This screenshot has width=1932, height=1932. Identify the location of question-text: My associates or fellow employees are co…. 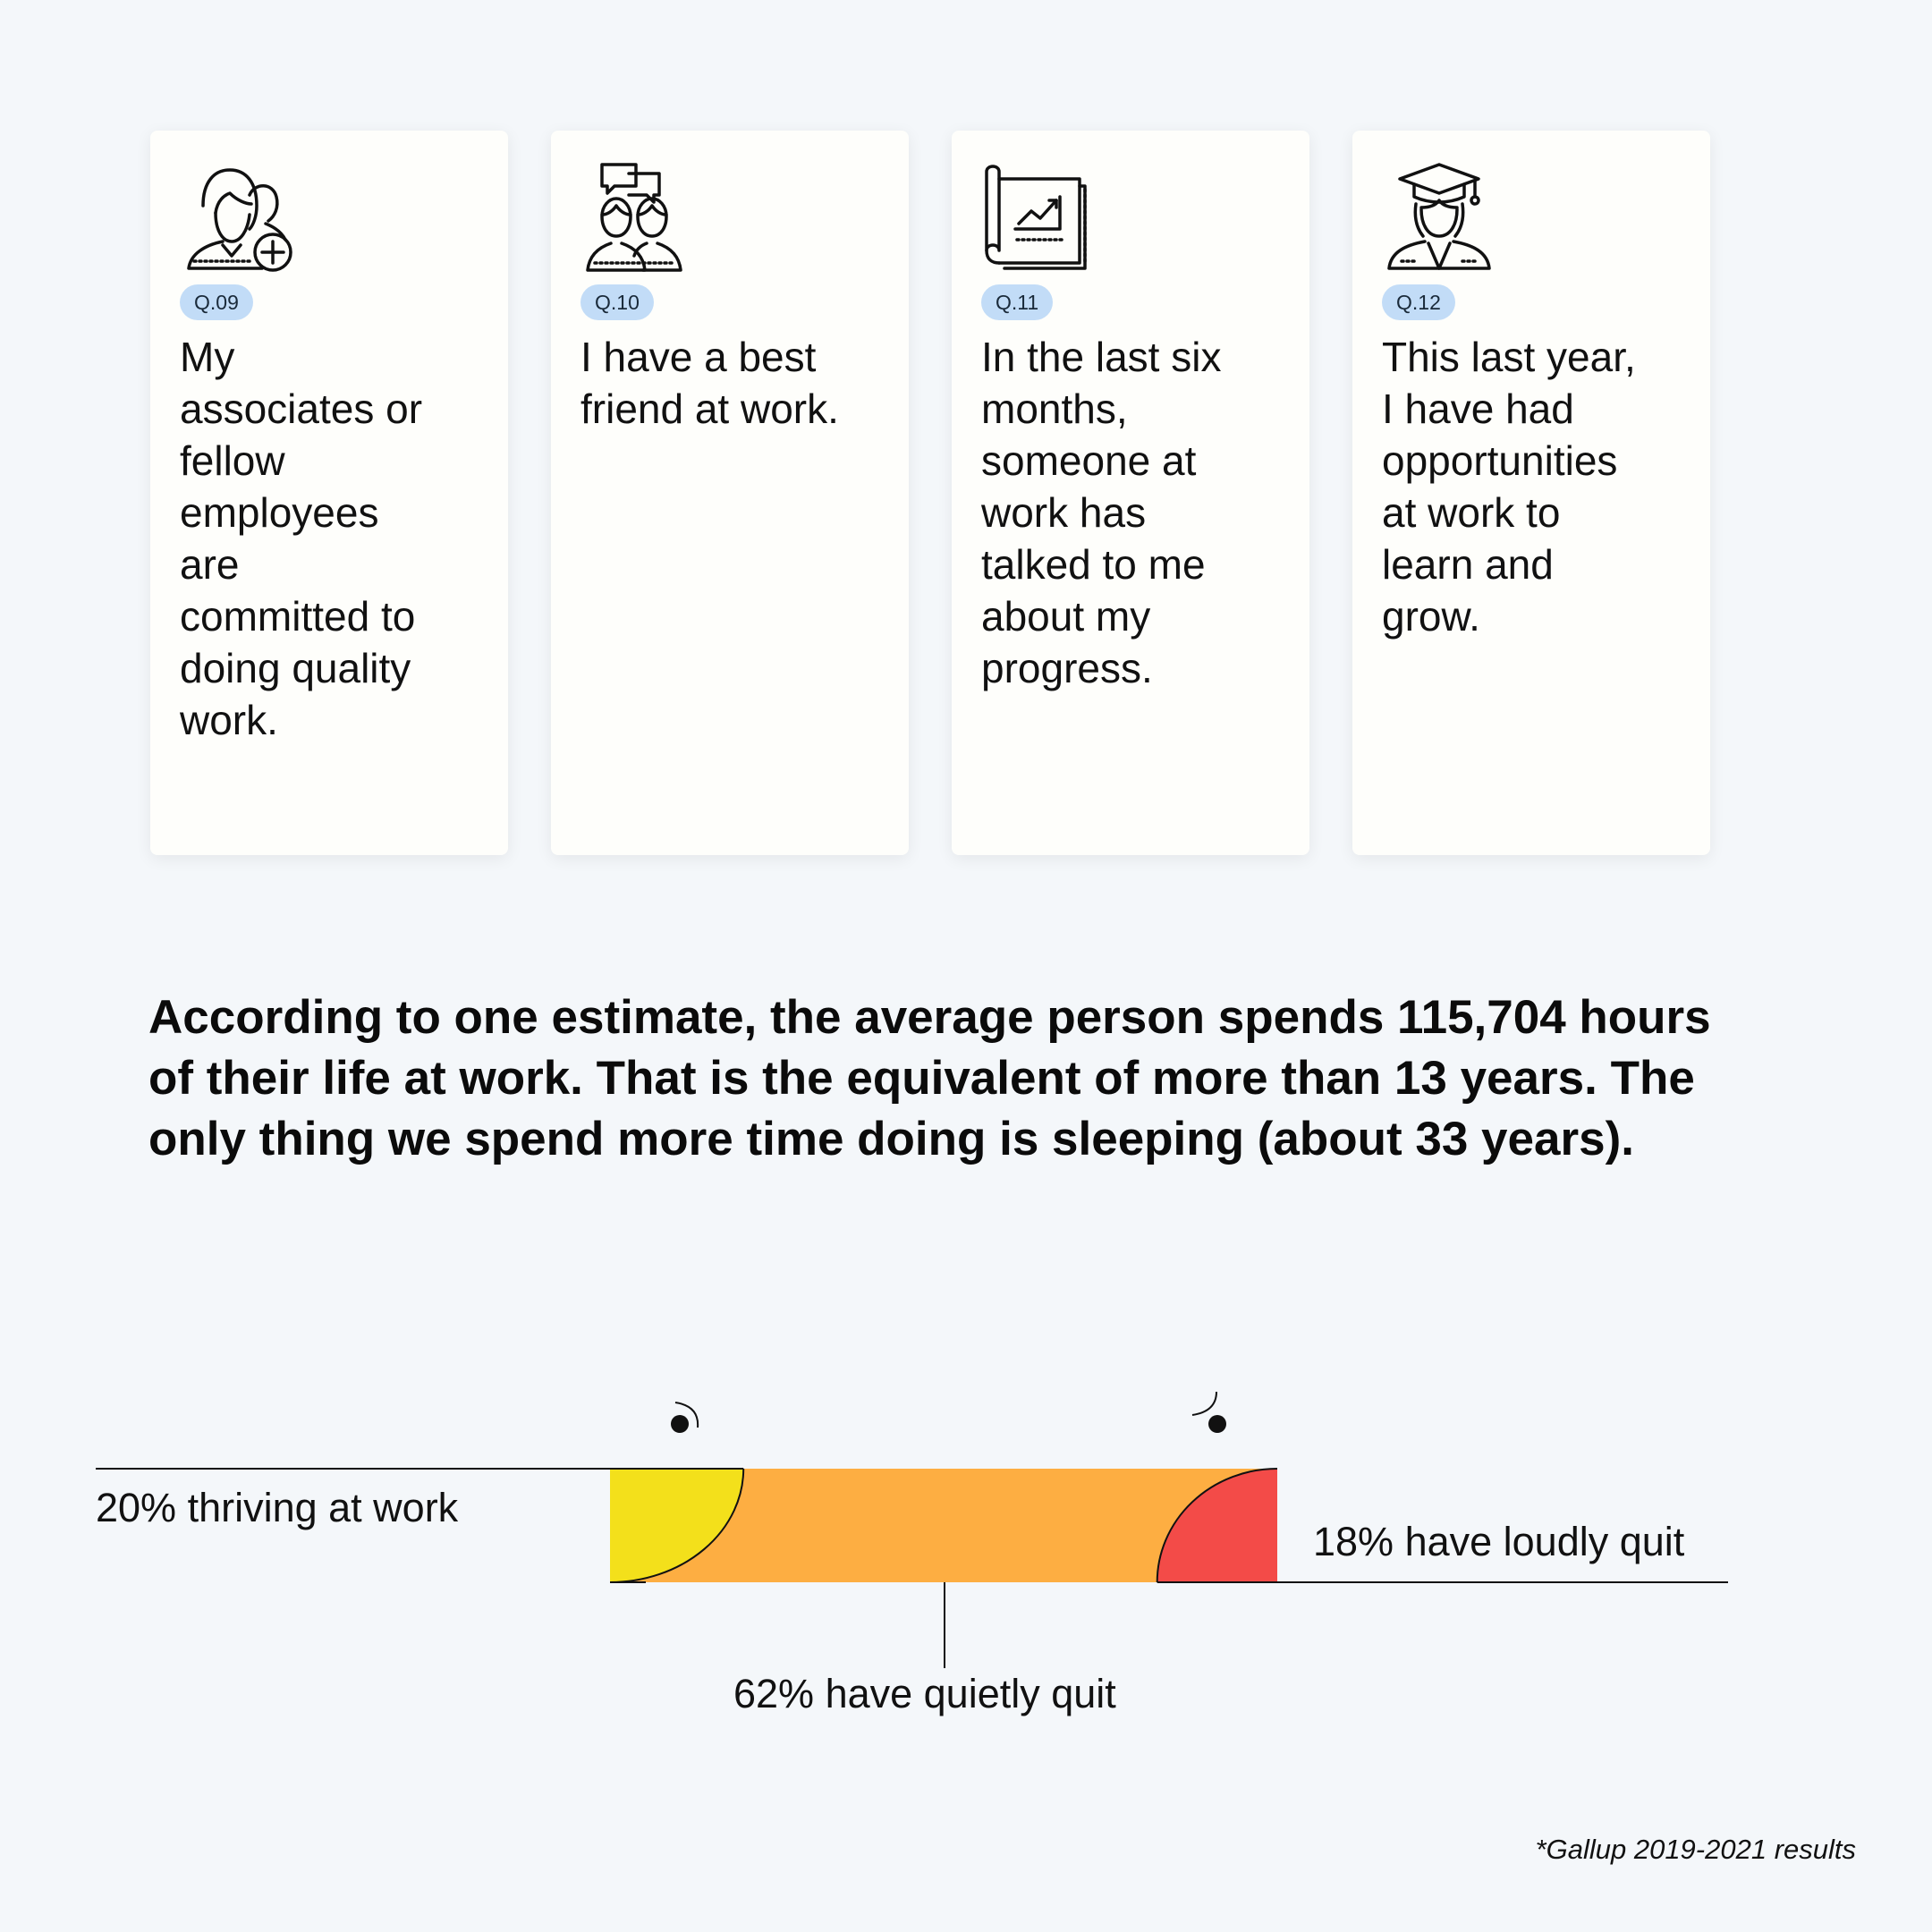
(301, 538).